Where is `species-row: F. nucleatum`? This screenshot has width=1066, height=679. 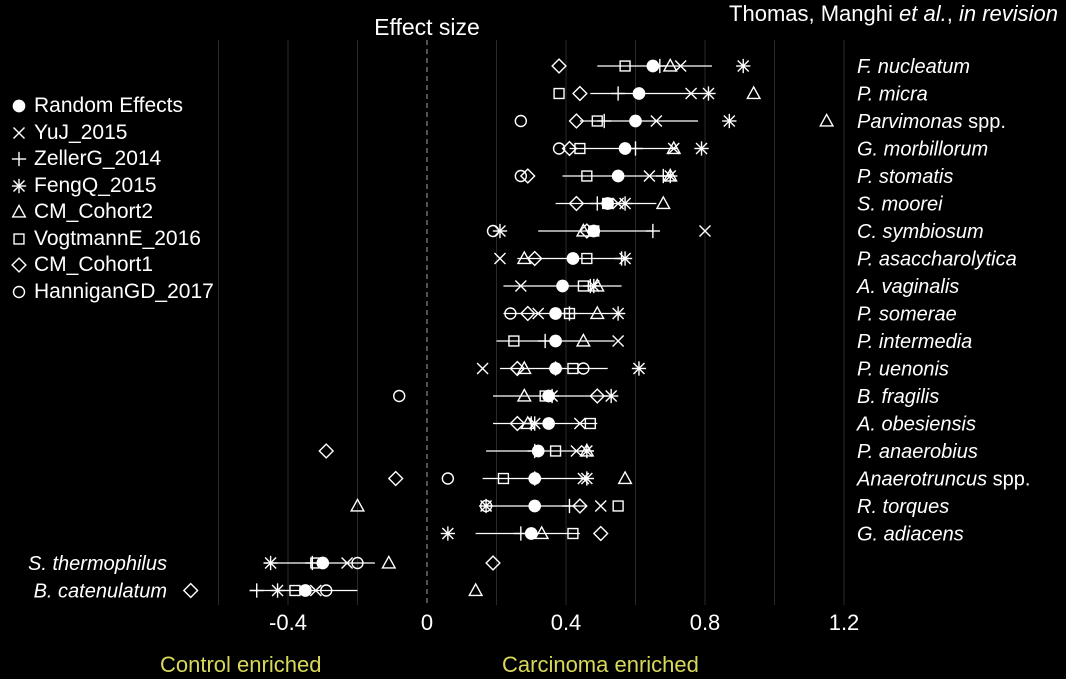 species-row: F. nucleatum is located at coordinates (760, 67).